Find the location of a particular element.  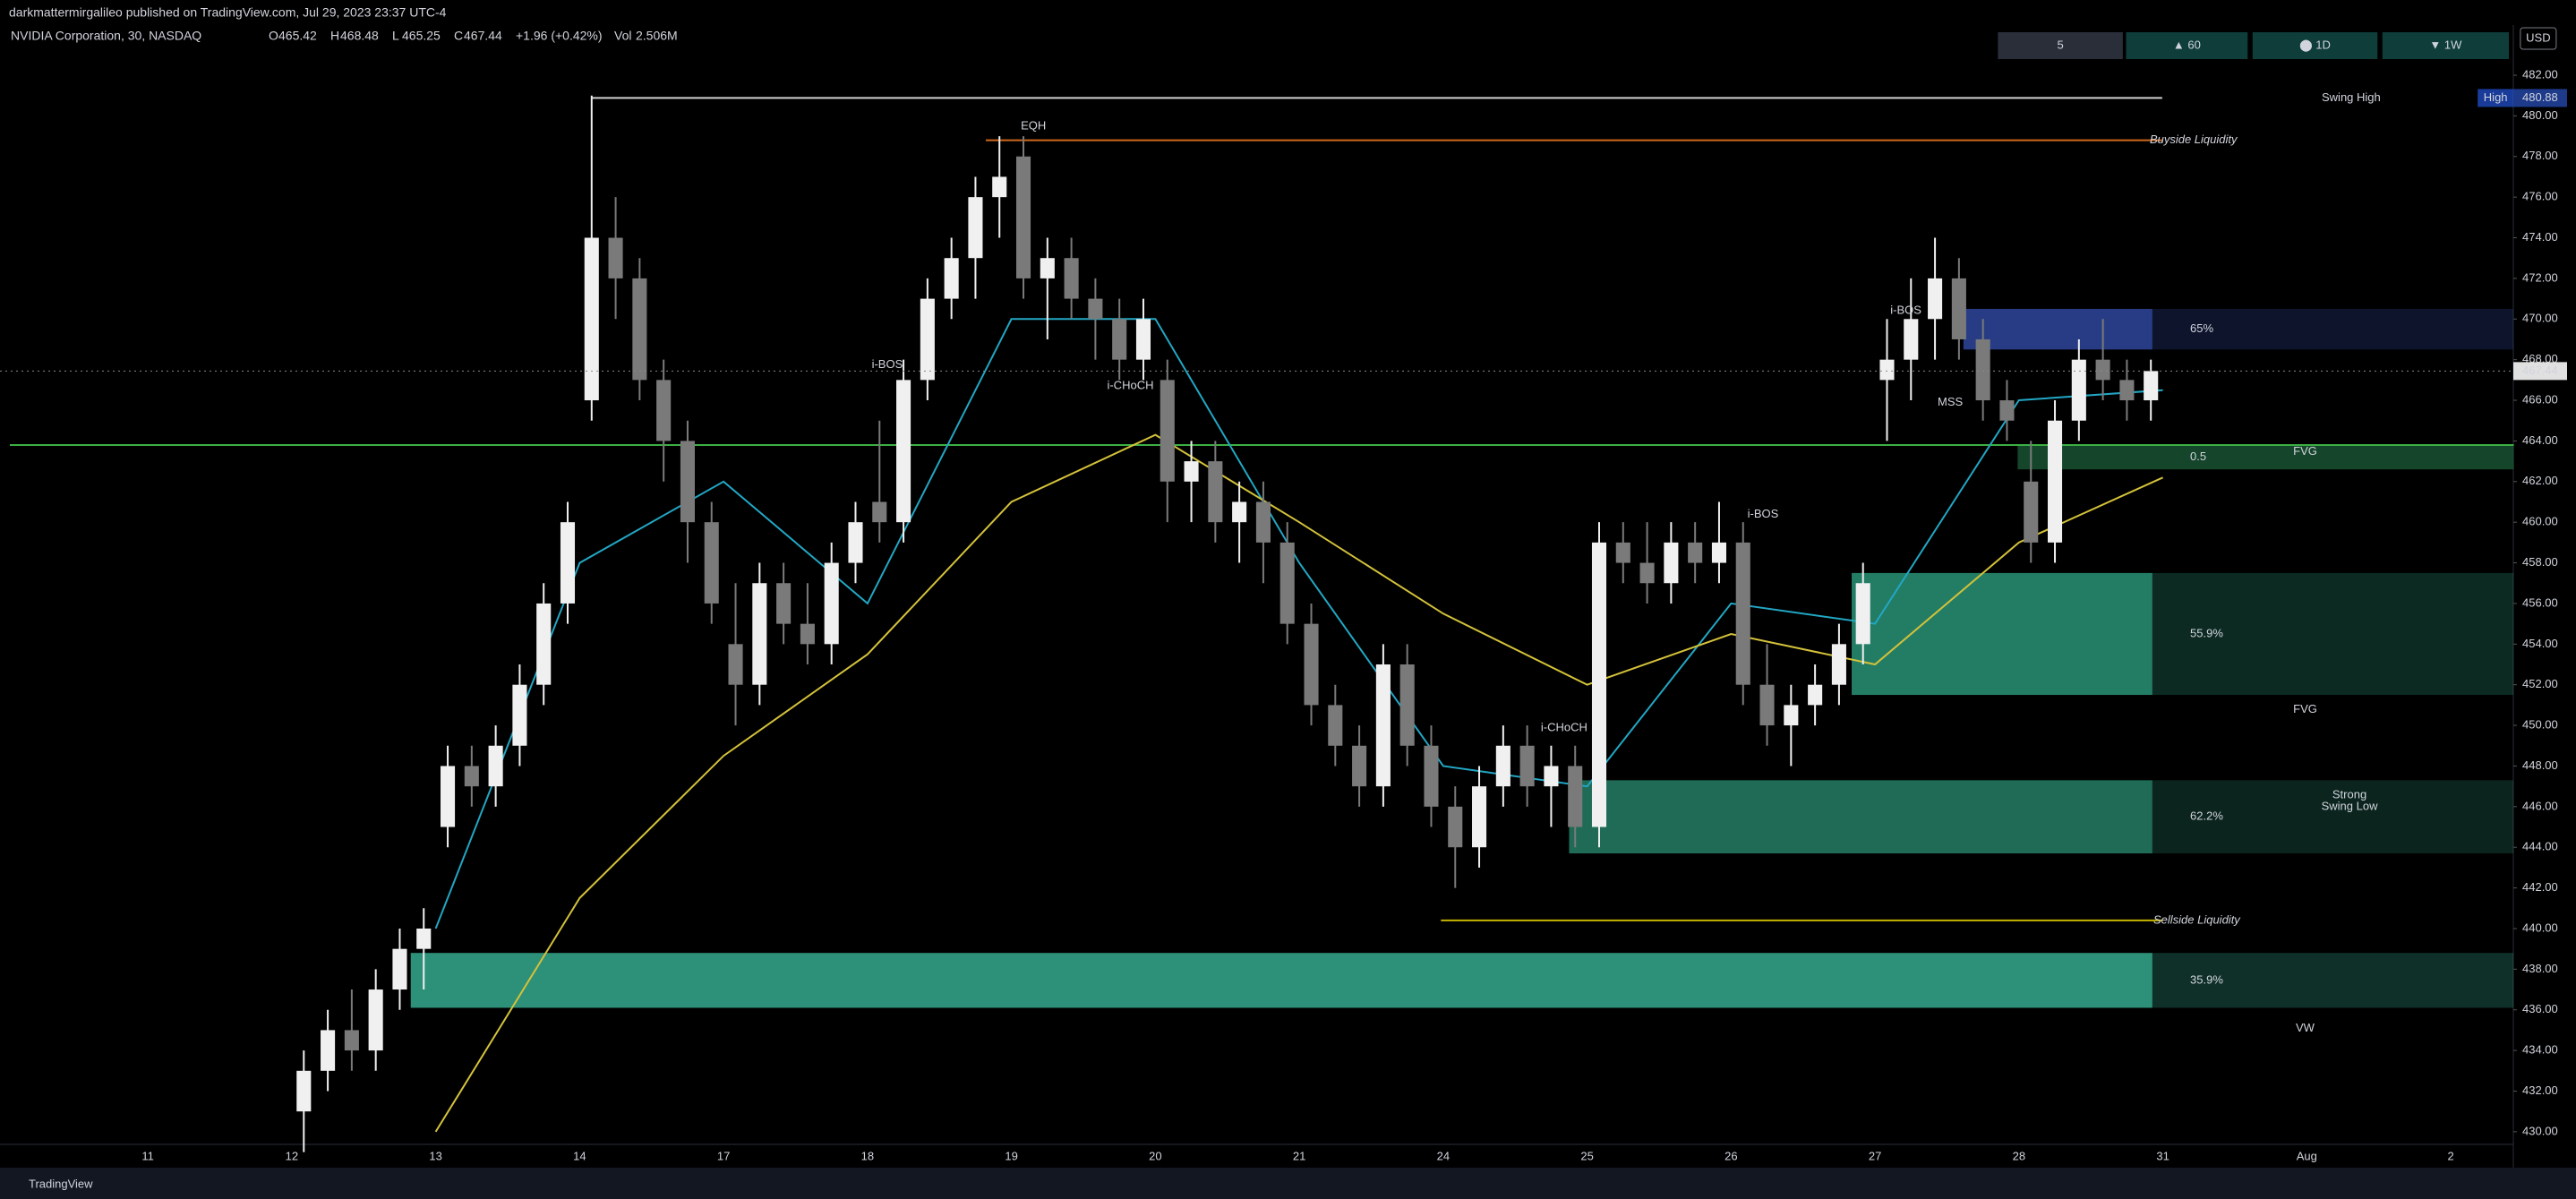

y-tick-label: 466.00 is located at coordinates (2540, 399).